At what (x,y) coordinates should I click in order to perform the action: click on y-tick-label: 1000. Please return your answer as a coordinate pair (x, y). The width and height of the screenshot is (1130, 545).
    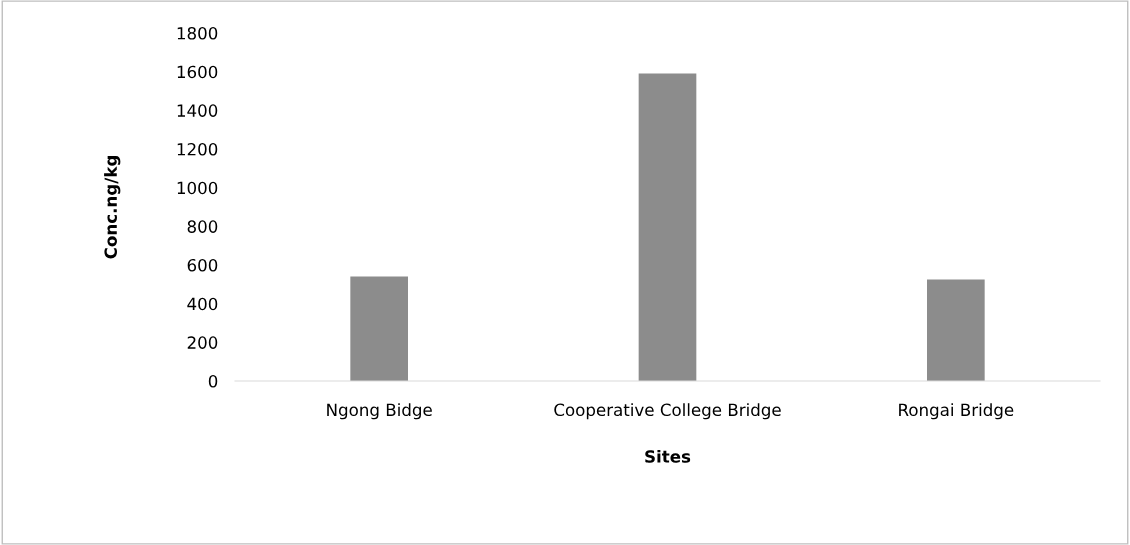
    Looking at the image, I should click on (197, 188).